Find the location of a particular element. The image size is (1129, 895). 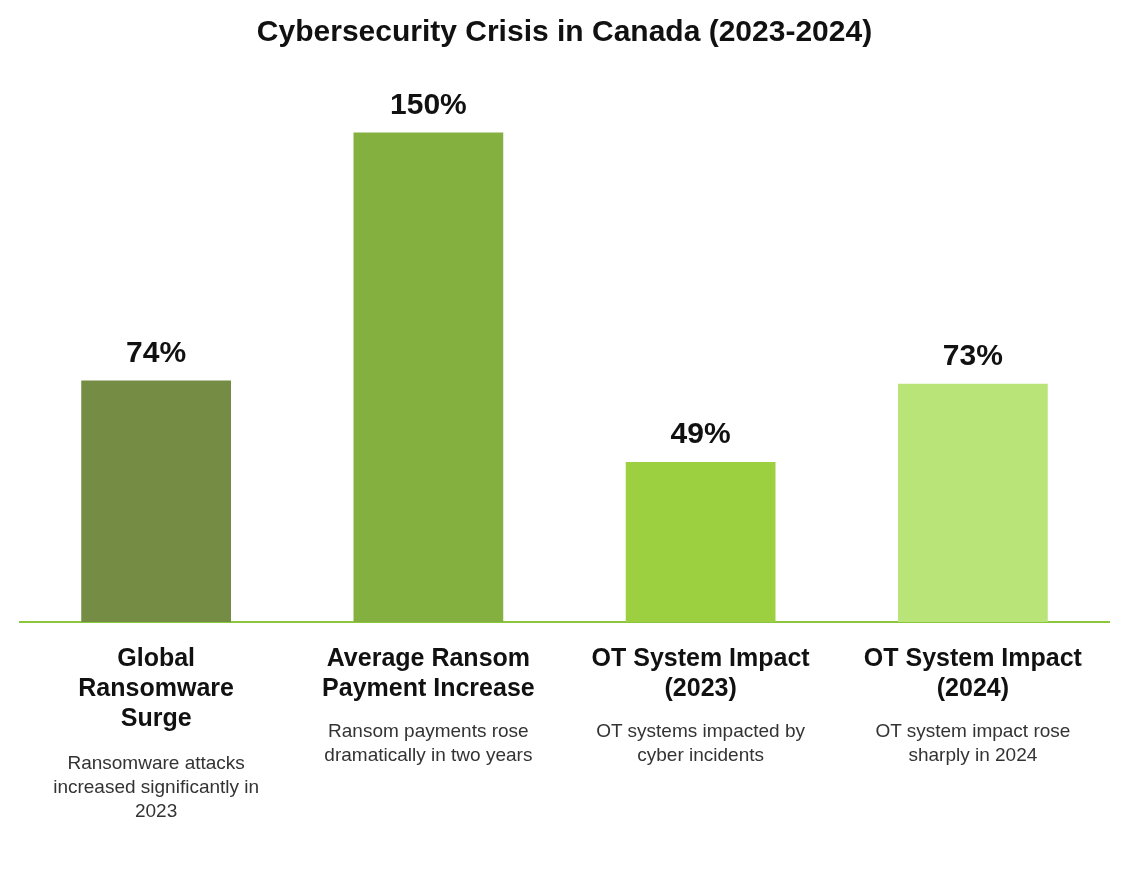

data-label: 73% is located at coordinates (972, 355).